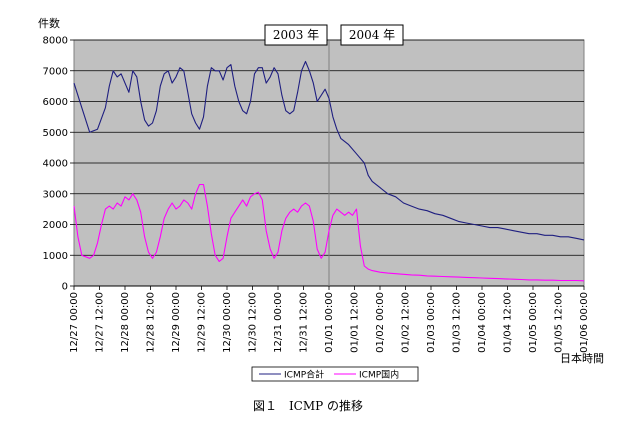  What do you see at coordinates (584, 322) in the screenshot?
I see `x-tick-label: 01/06 00:00` at bounding box center [584, 322].